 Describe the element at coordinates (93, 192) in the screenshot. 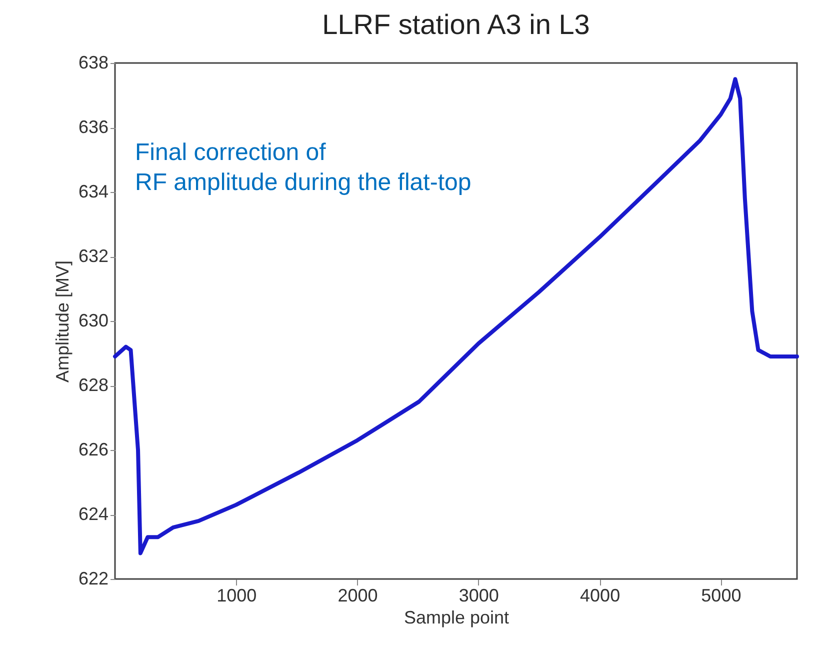

I see `y-tick-label: 634` at that location.